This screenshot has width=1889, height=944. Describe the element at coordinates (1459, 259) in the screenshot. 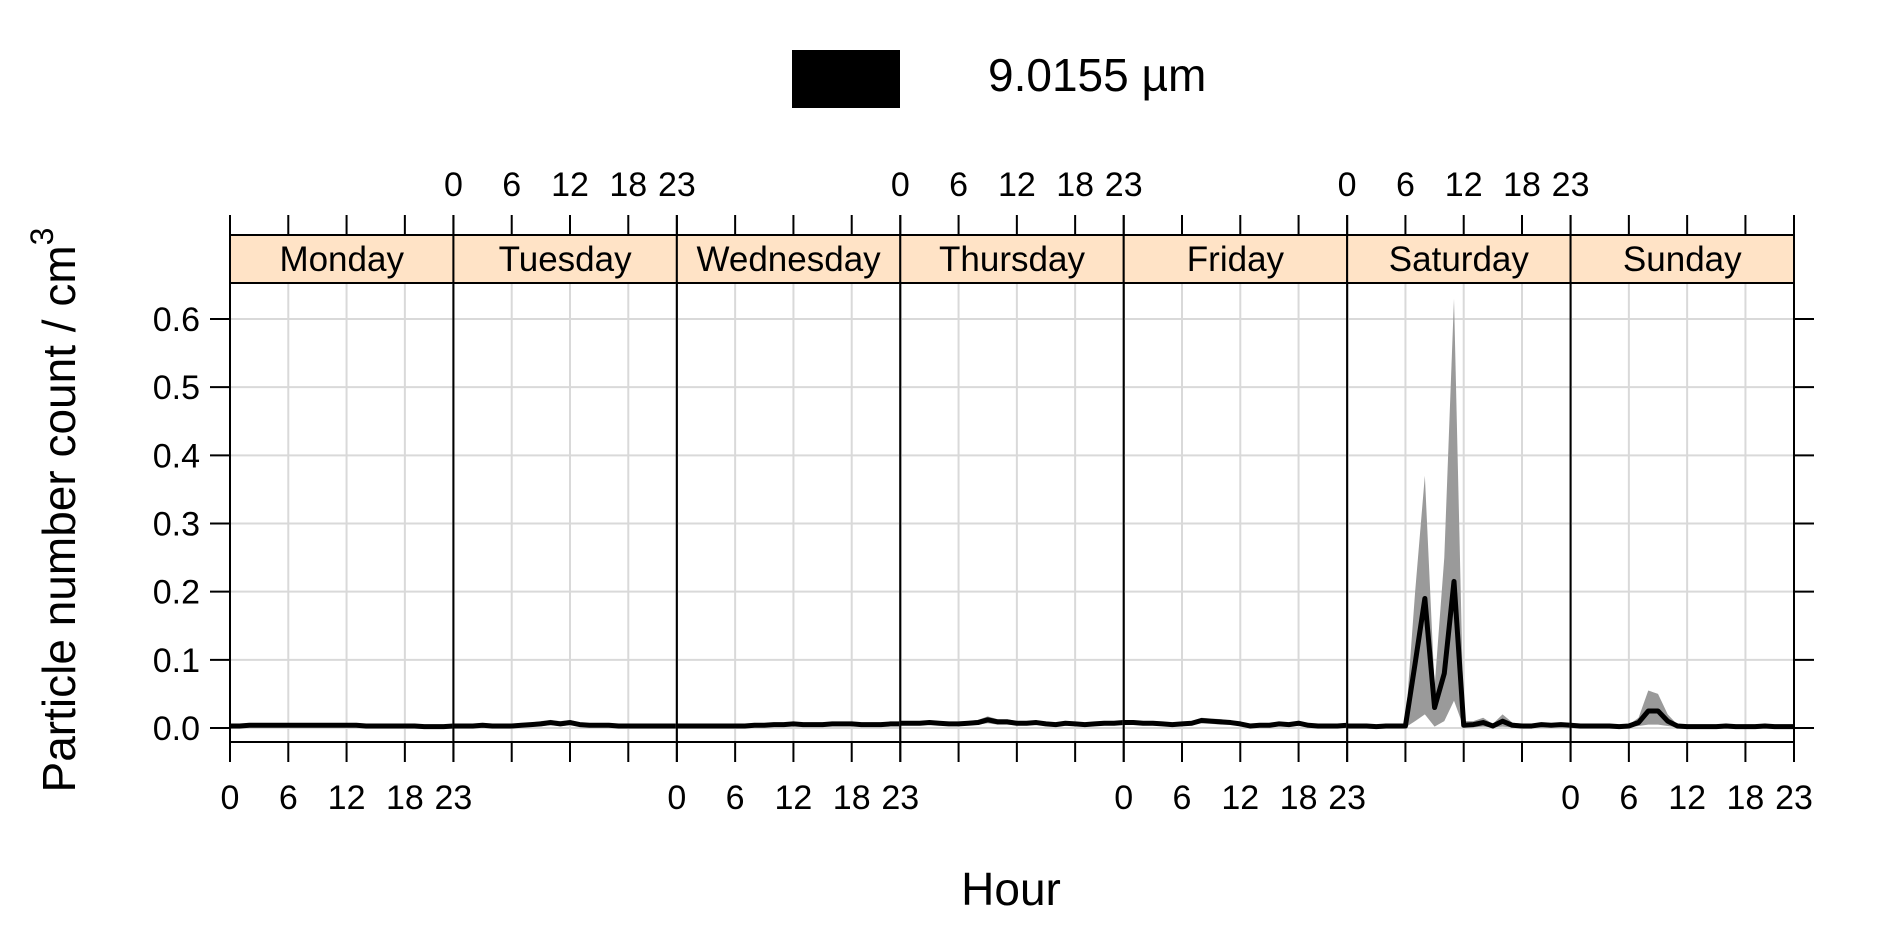

I see `strip-label: Saturday` at that location.